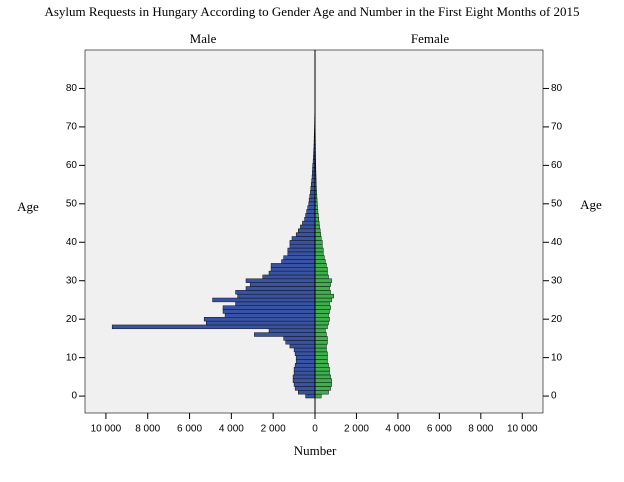  What do you see at coordinates (557, 88) in the screenshot?
I see `y-tick-label: 80` at bounding box center [557, 88].